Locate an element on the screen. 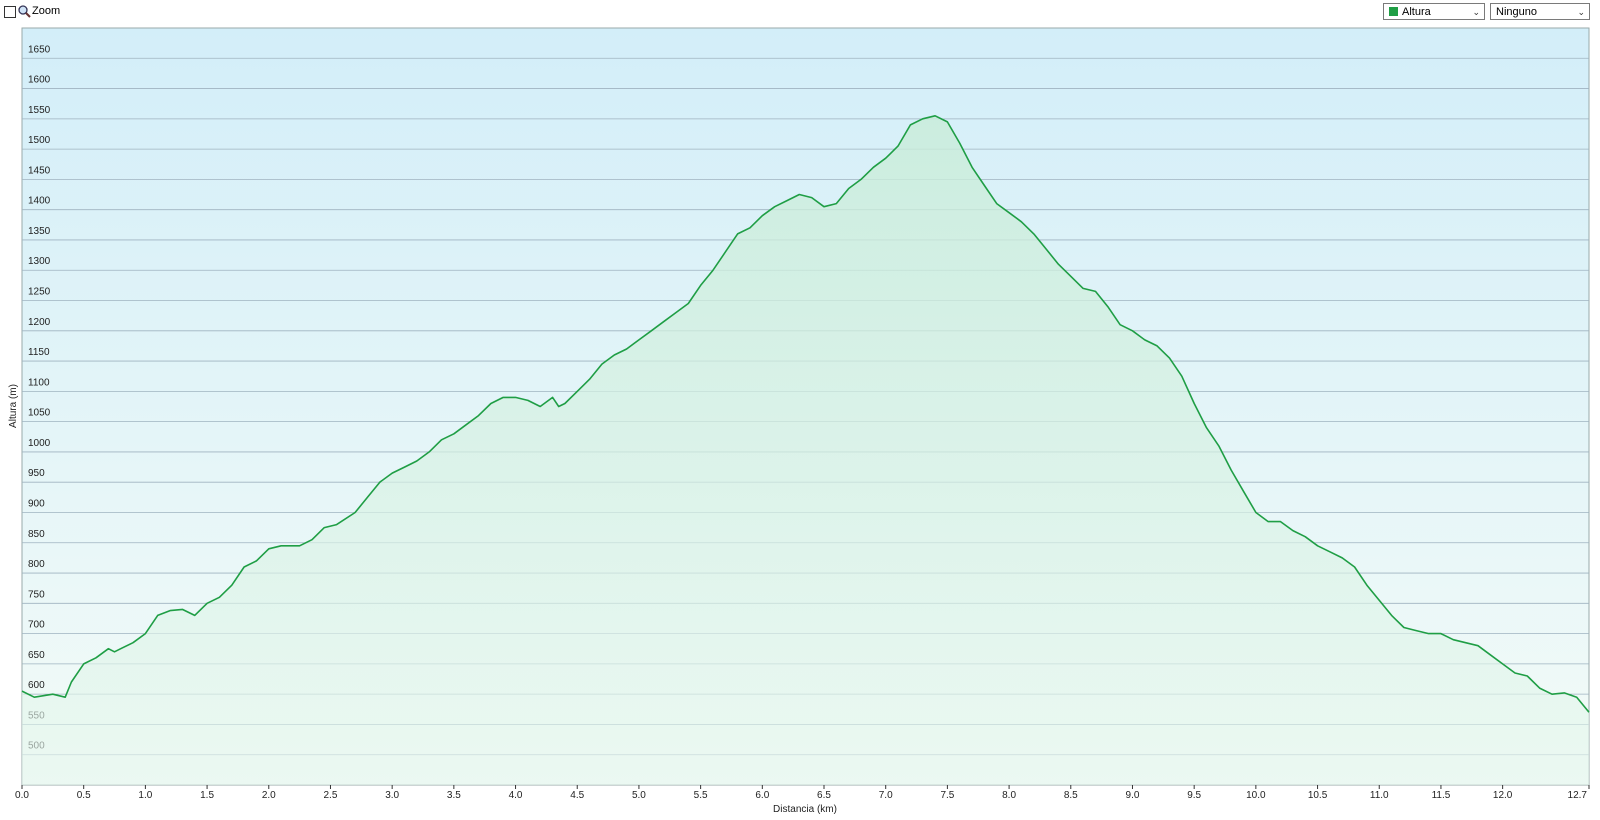  x-tick-label: 8.0 is located at coordinates (1009, 795).